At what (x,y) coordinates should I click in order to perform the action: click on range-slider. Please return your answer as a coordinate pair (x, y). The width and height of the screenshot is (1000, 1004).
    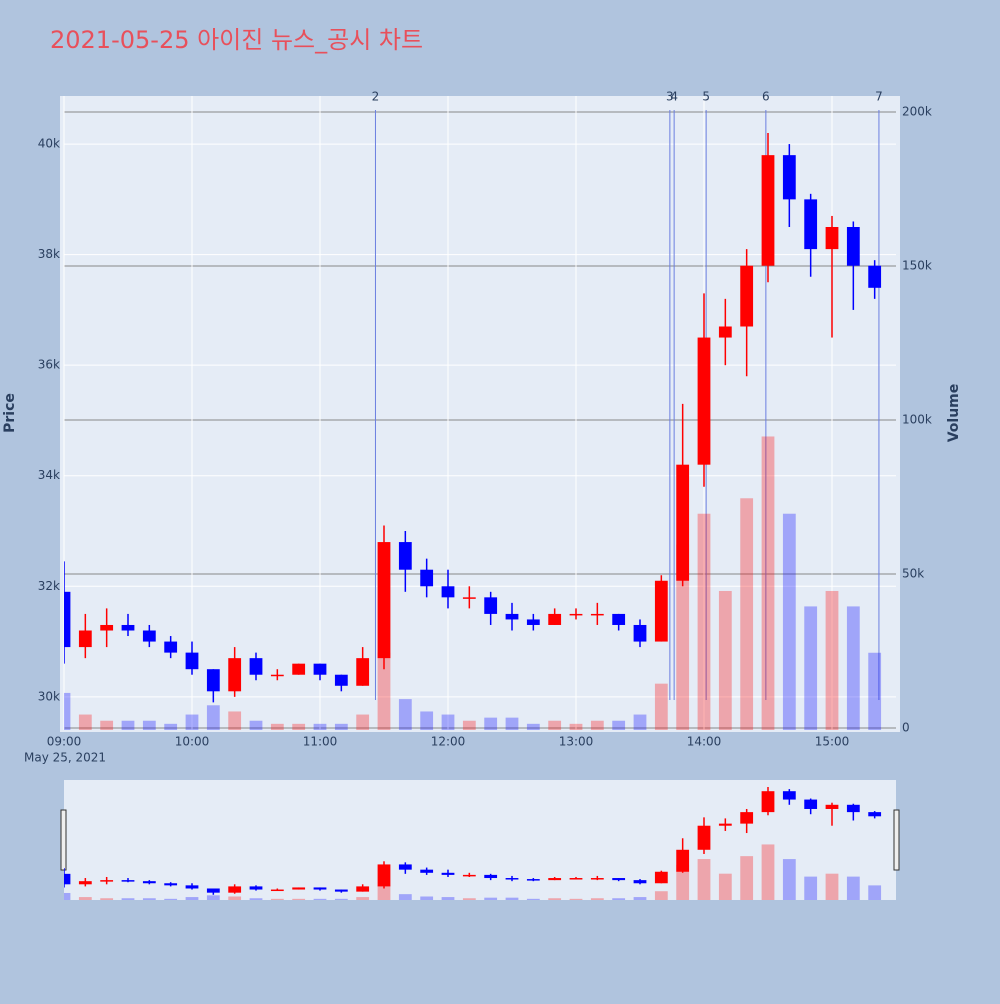
    Looking at the image, I should click on (480, 840).